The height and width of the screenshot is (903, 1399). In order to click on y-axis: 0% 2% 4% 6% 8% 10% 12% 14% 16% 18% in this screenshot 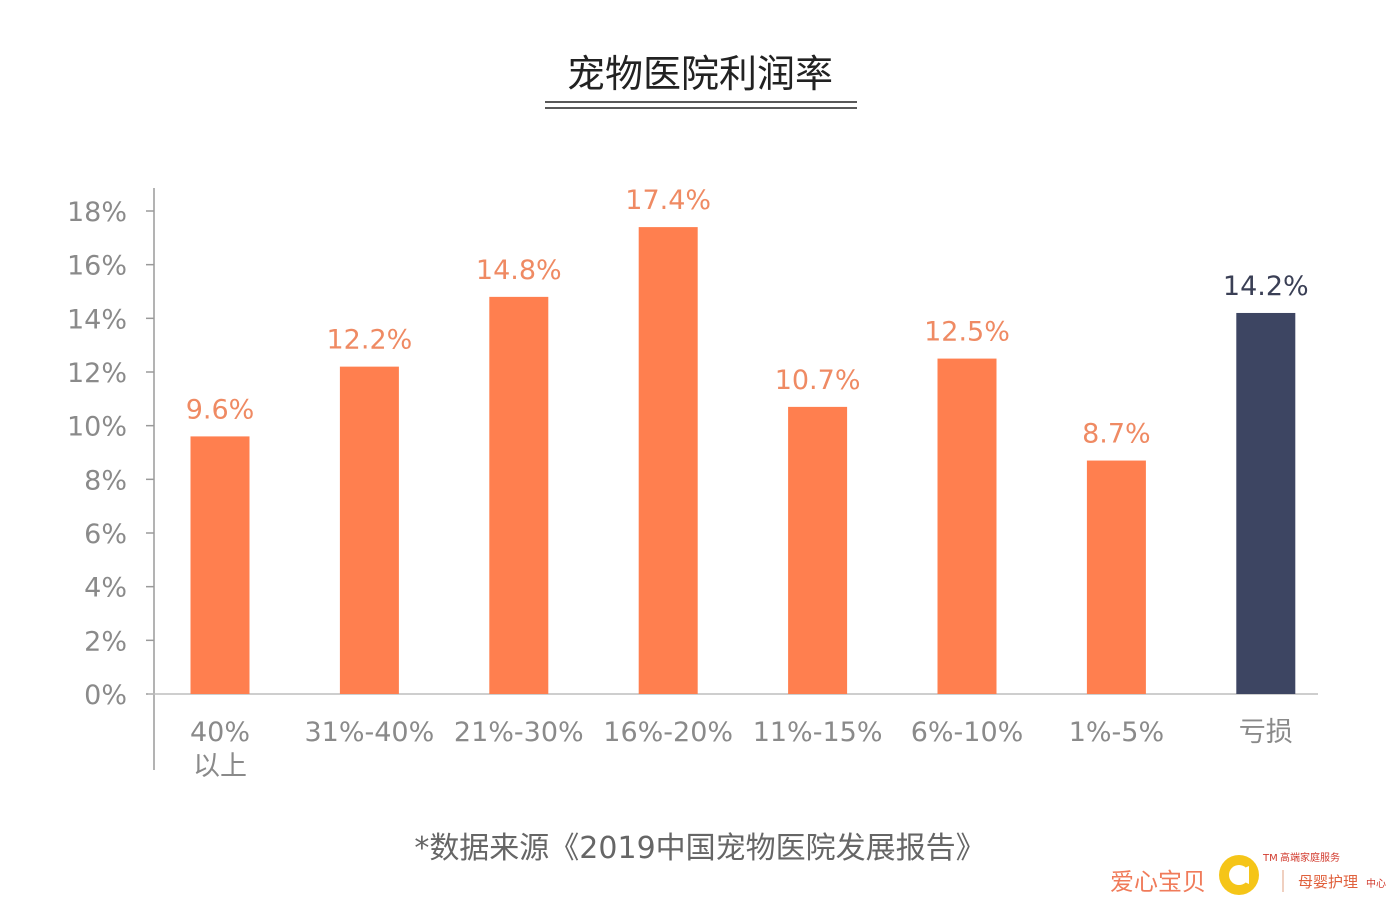, I will do `click(111, 479)`.